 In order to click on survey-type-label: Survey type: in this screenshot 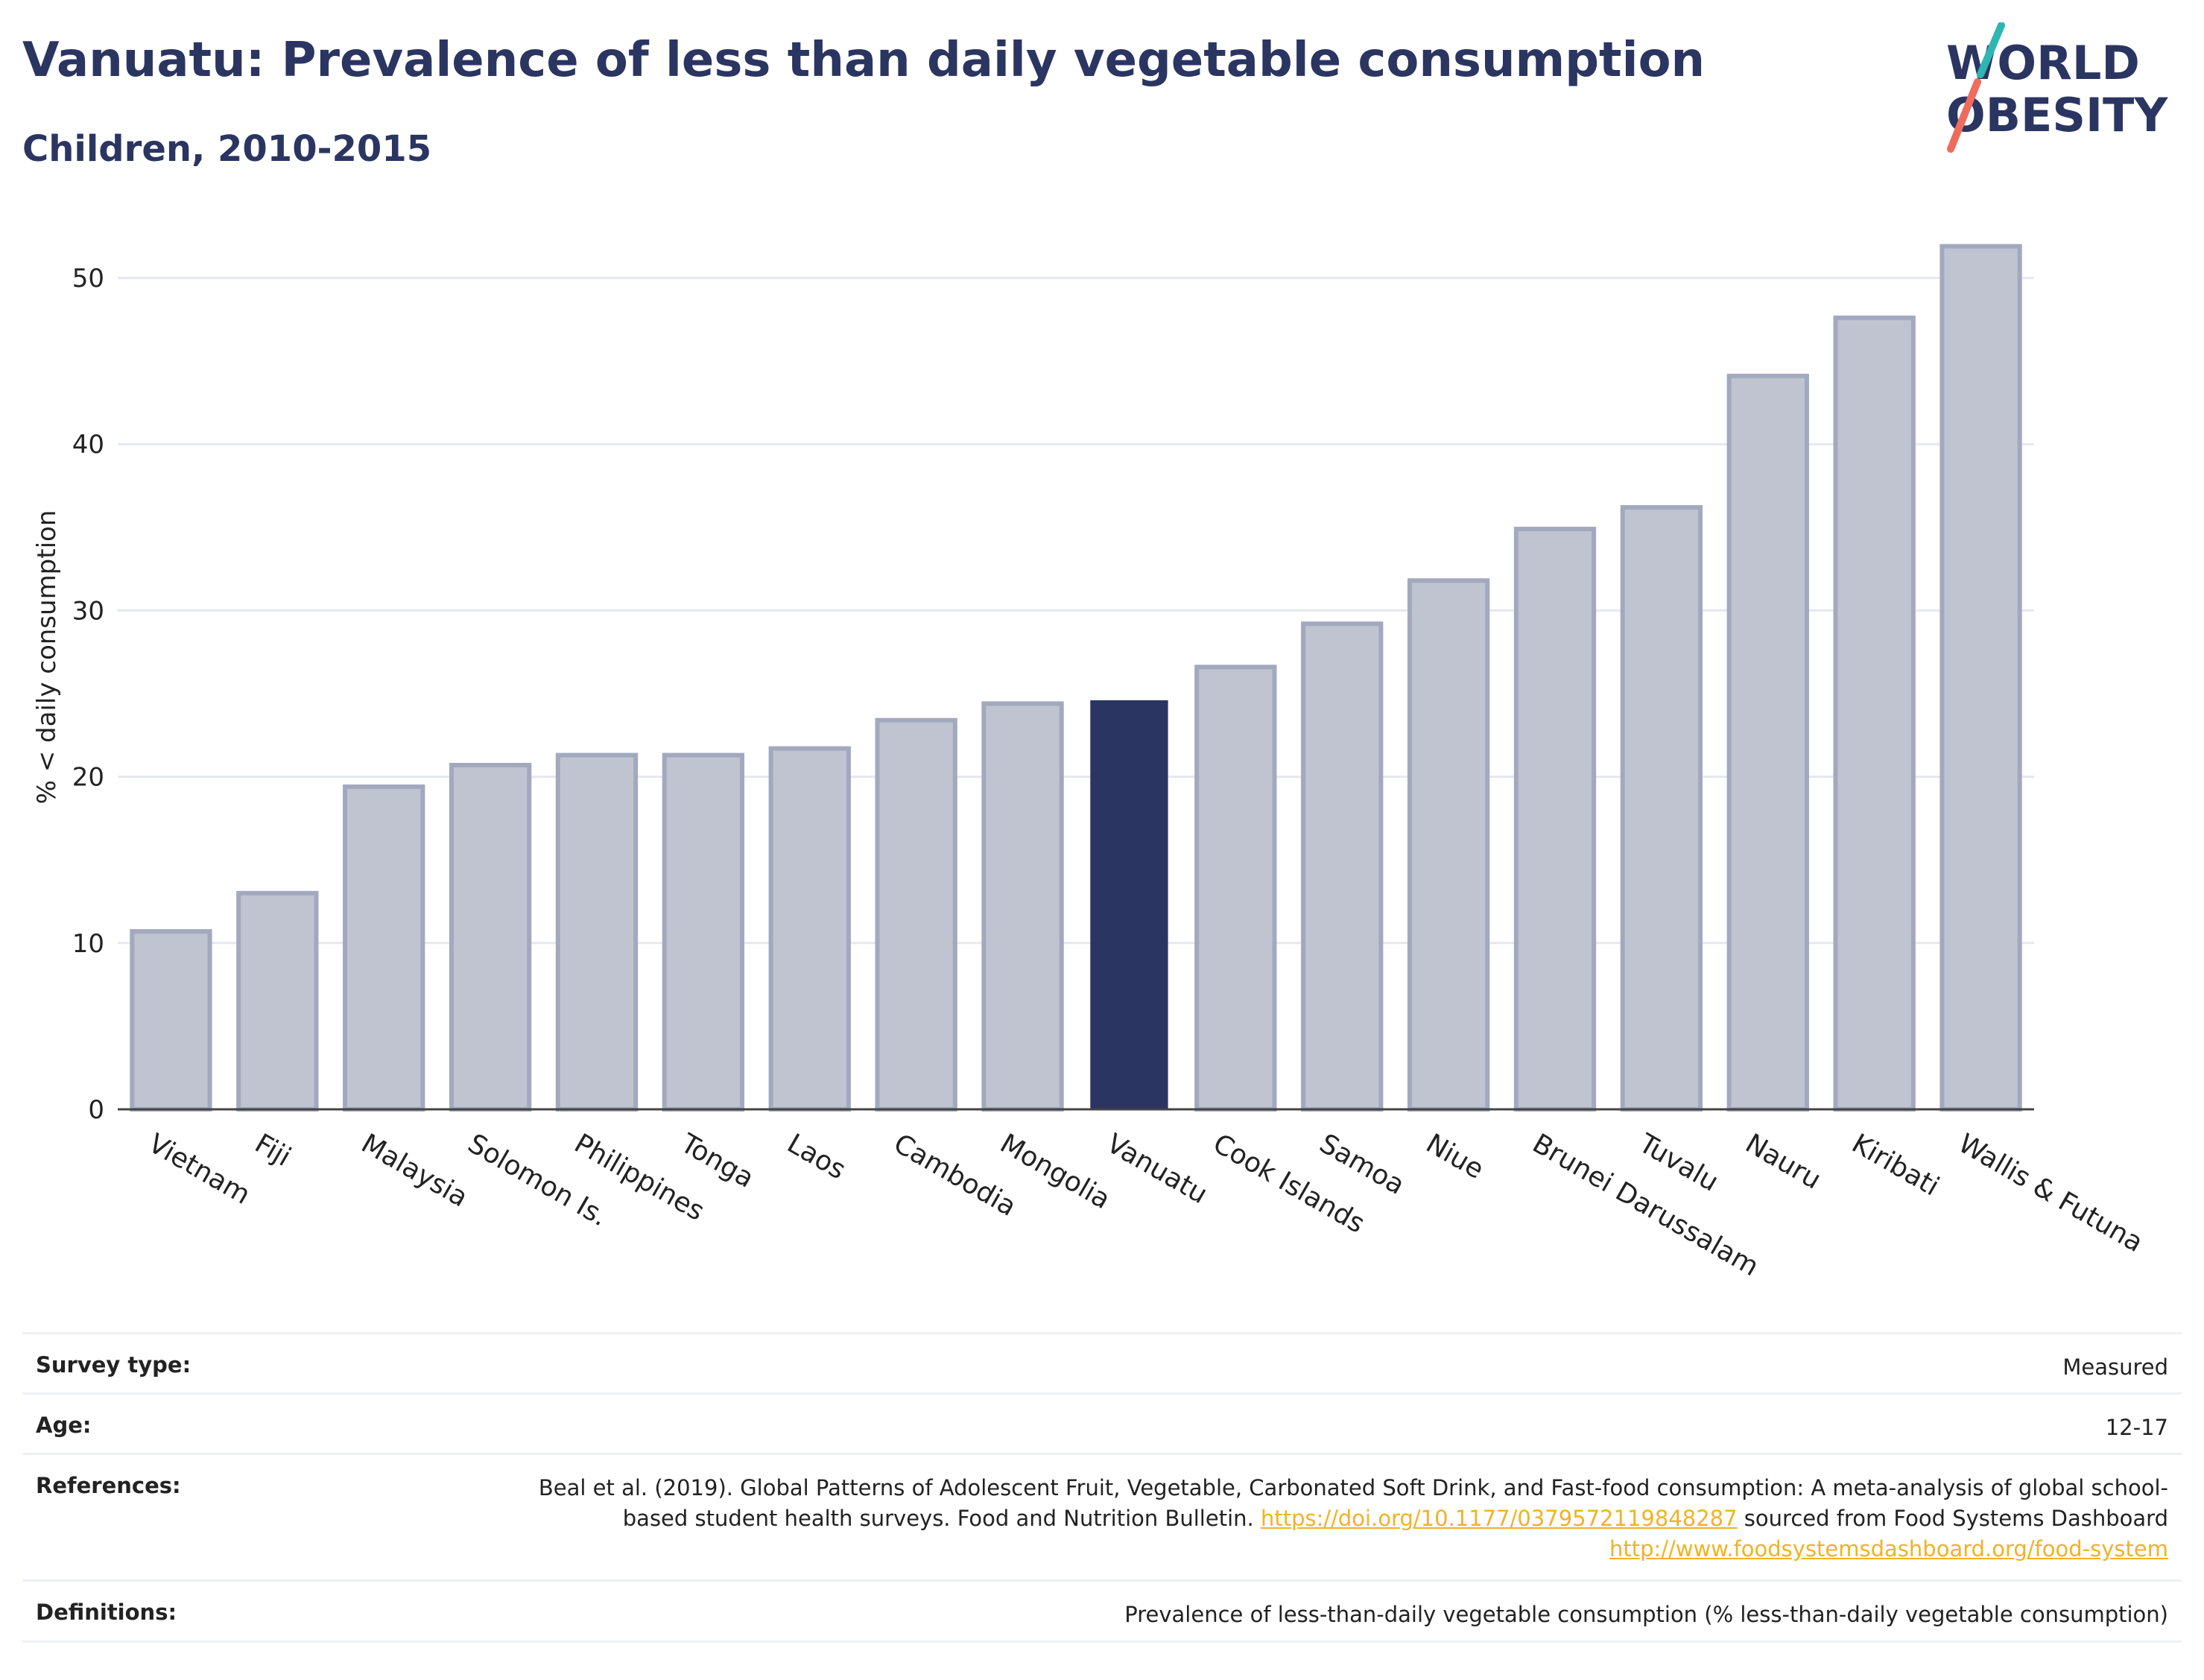, I will do `click(252, 1363)`.